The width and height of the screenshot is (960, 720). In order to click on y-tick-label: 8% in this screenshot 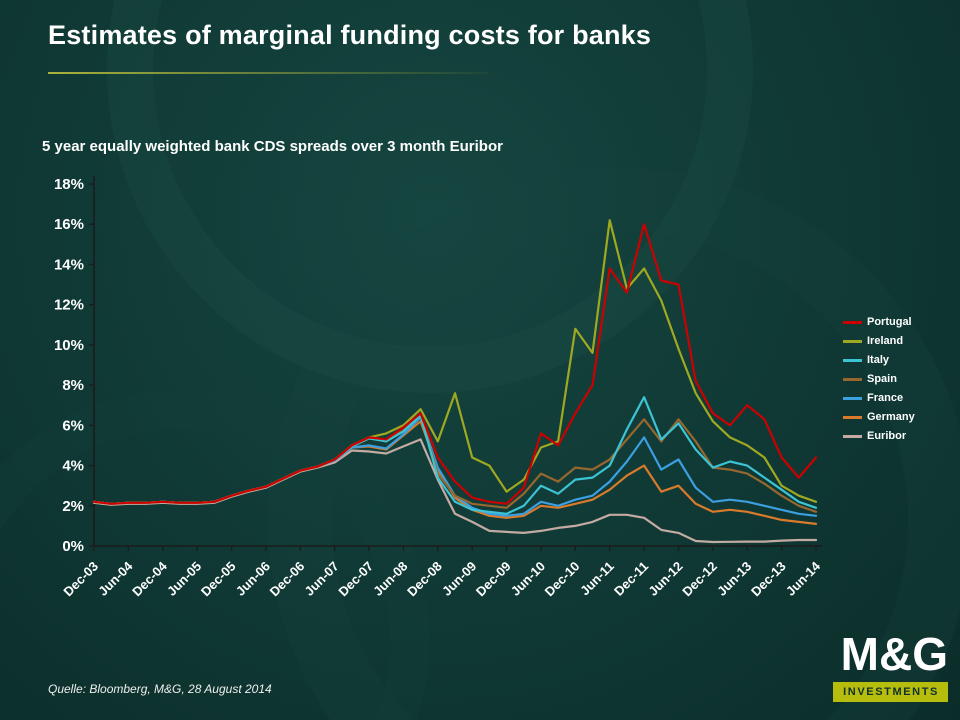, I will do `click(73, 385)`.